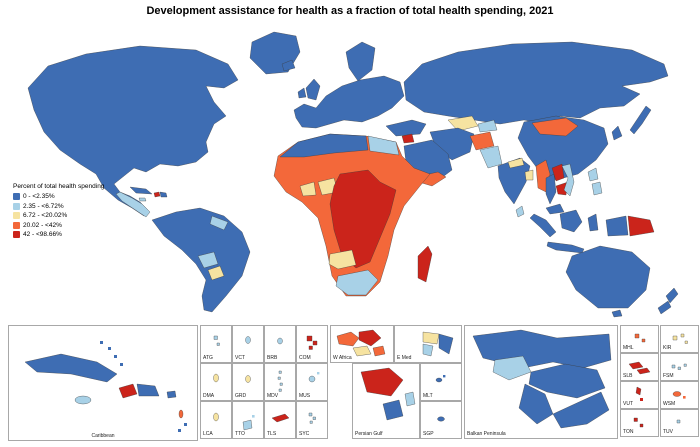  Describe the element at coordinates (280, 341) in the screenshot. I see `brb-shape` at that location.